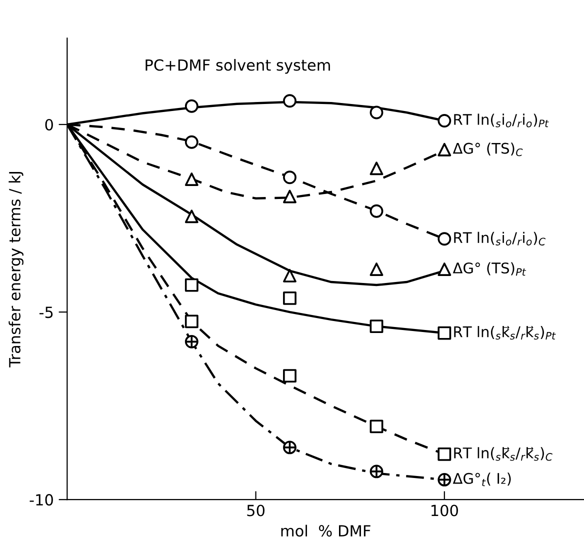 The image size is (584, 546). Describe the element at coordinates (487, 149) in the screenshot. I see `series-label: ΔG° (TS)$_{C}$` at that location.